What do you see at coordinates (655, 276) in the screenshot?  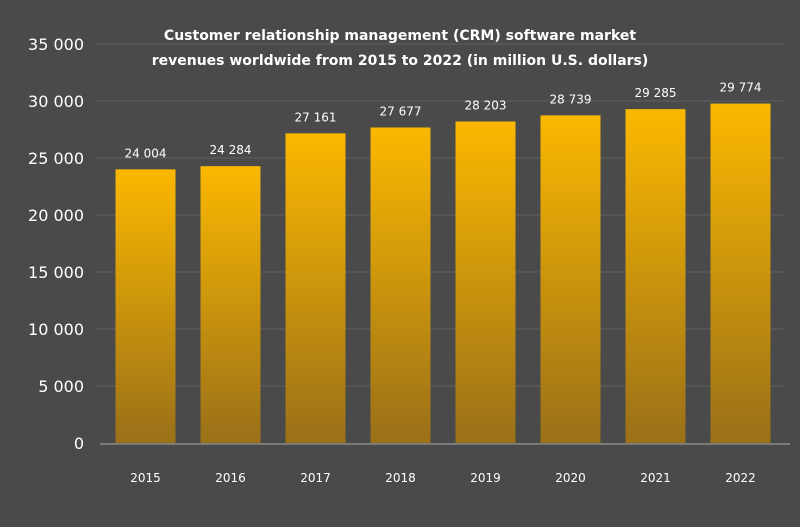 I see `bar-2021` at bounding box center [655, 276].